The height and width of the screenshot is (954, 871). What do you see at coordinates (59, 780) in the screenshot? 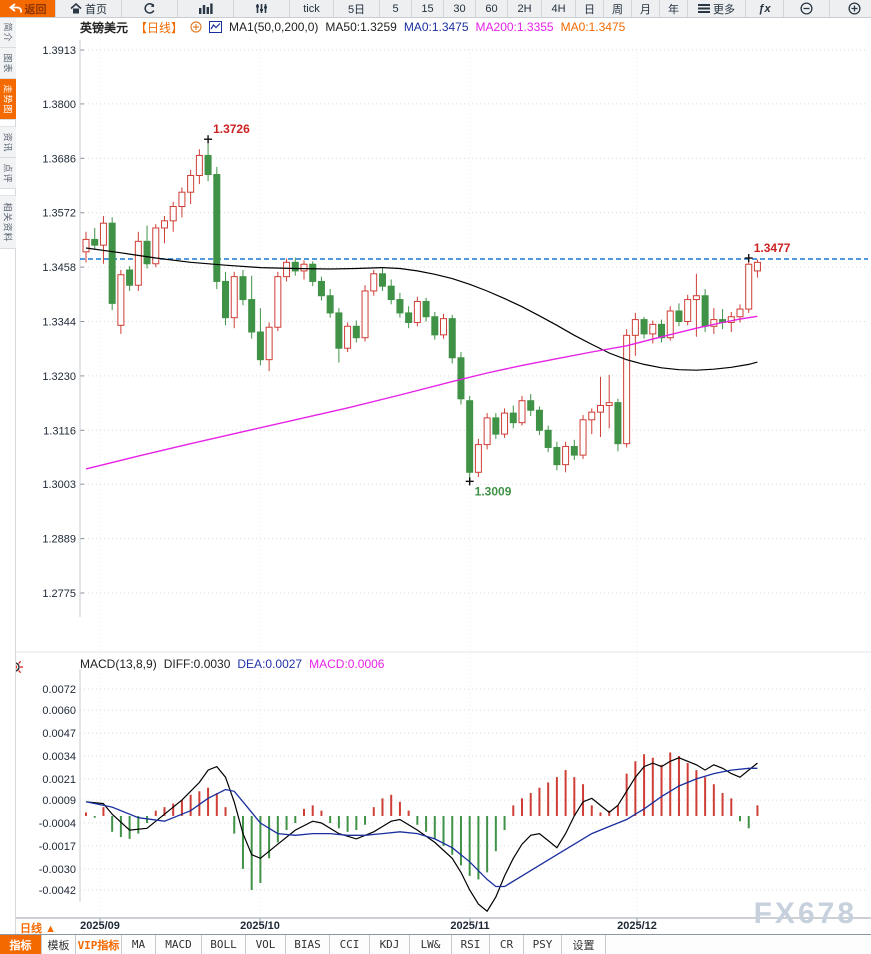
I see `svg-text: 0.0021` at bounding box center [59, 780].